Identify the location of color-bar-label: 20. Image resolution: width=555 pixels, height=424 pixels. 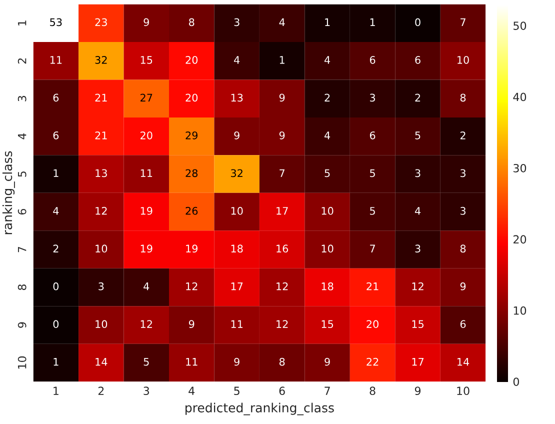
(520, 239).